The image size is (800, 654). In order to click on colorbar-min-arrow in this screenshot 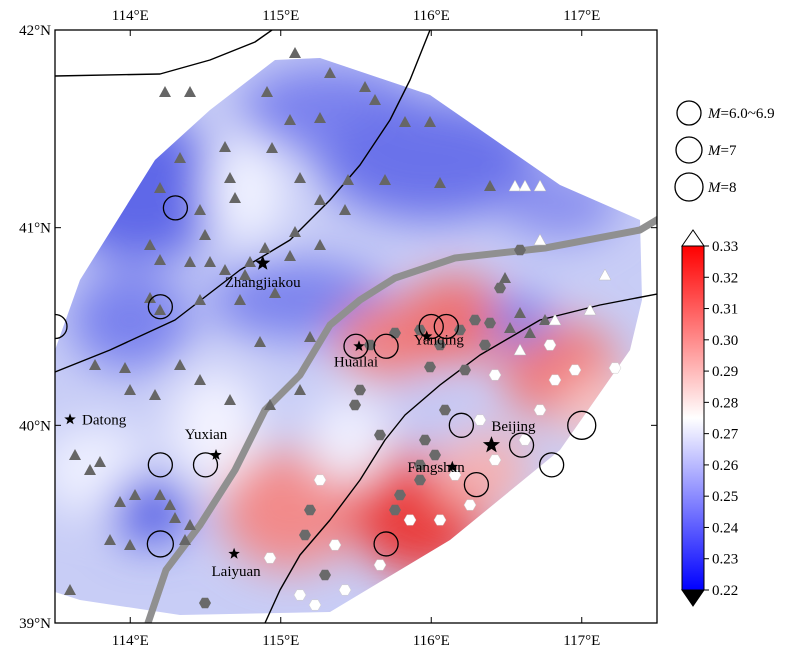, I will do `click(693, 598)`.